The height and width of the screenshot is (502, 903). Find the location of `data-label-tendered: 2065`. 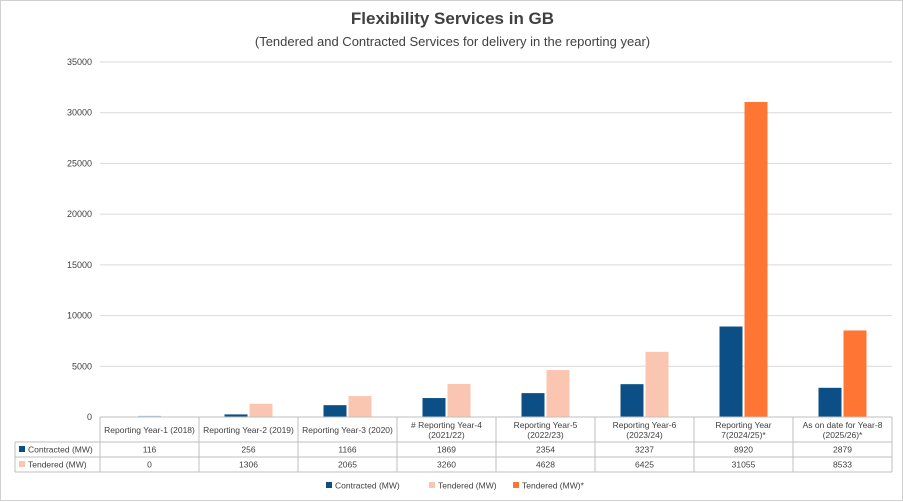

data-label-tendered: 2065 is located at coordinates (347, 465).